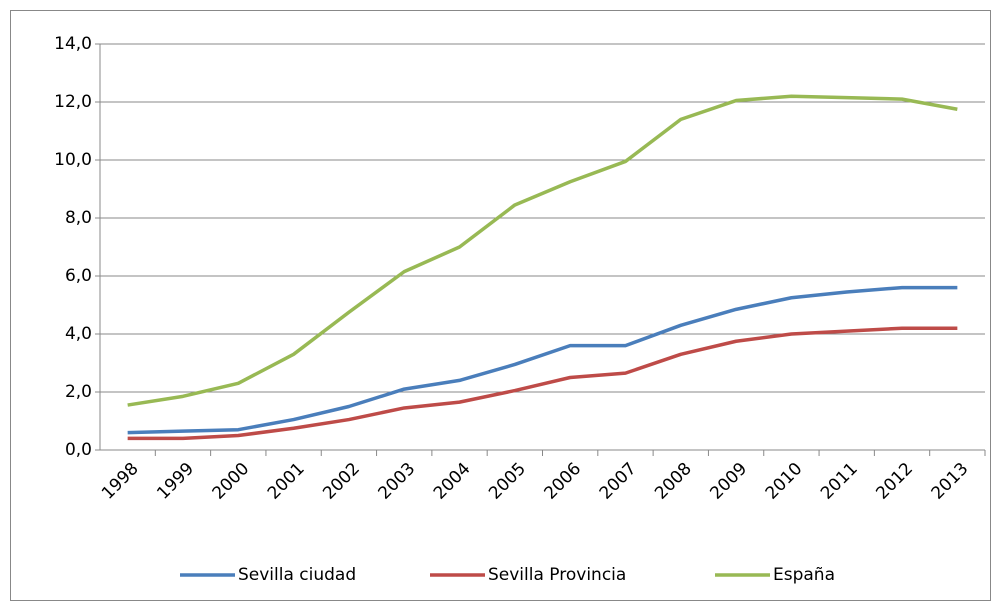 Image resolution: width=1002 pixels, height=610 pixels. What do you see at coordinates (78, 276) in the screenshot?
I see `y-tick-label: 6,0` at bounding box center [78, 276].